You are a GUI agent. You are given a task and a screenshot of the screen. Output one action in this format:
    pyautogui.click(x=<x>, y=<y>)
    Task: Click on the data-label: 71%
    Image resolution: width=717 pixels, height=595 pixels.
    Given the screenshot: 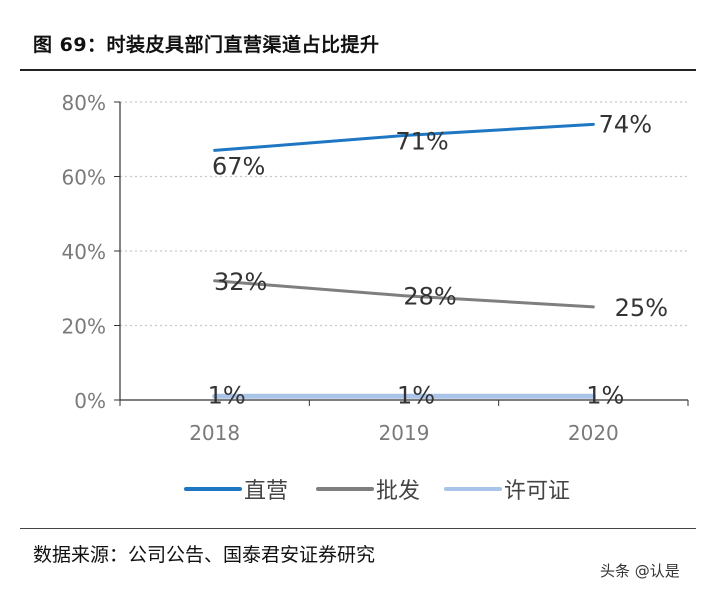 What is the action you would take?
    pyautogui.click(x=421, y=142)
    